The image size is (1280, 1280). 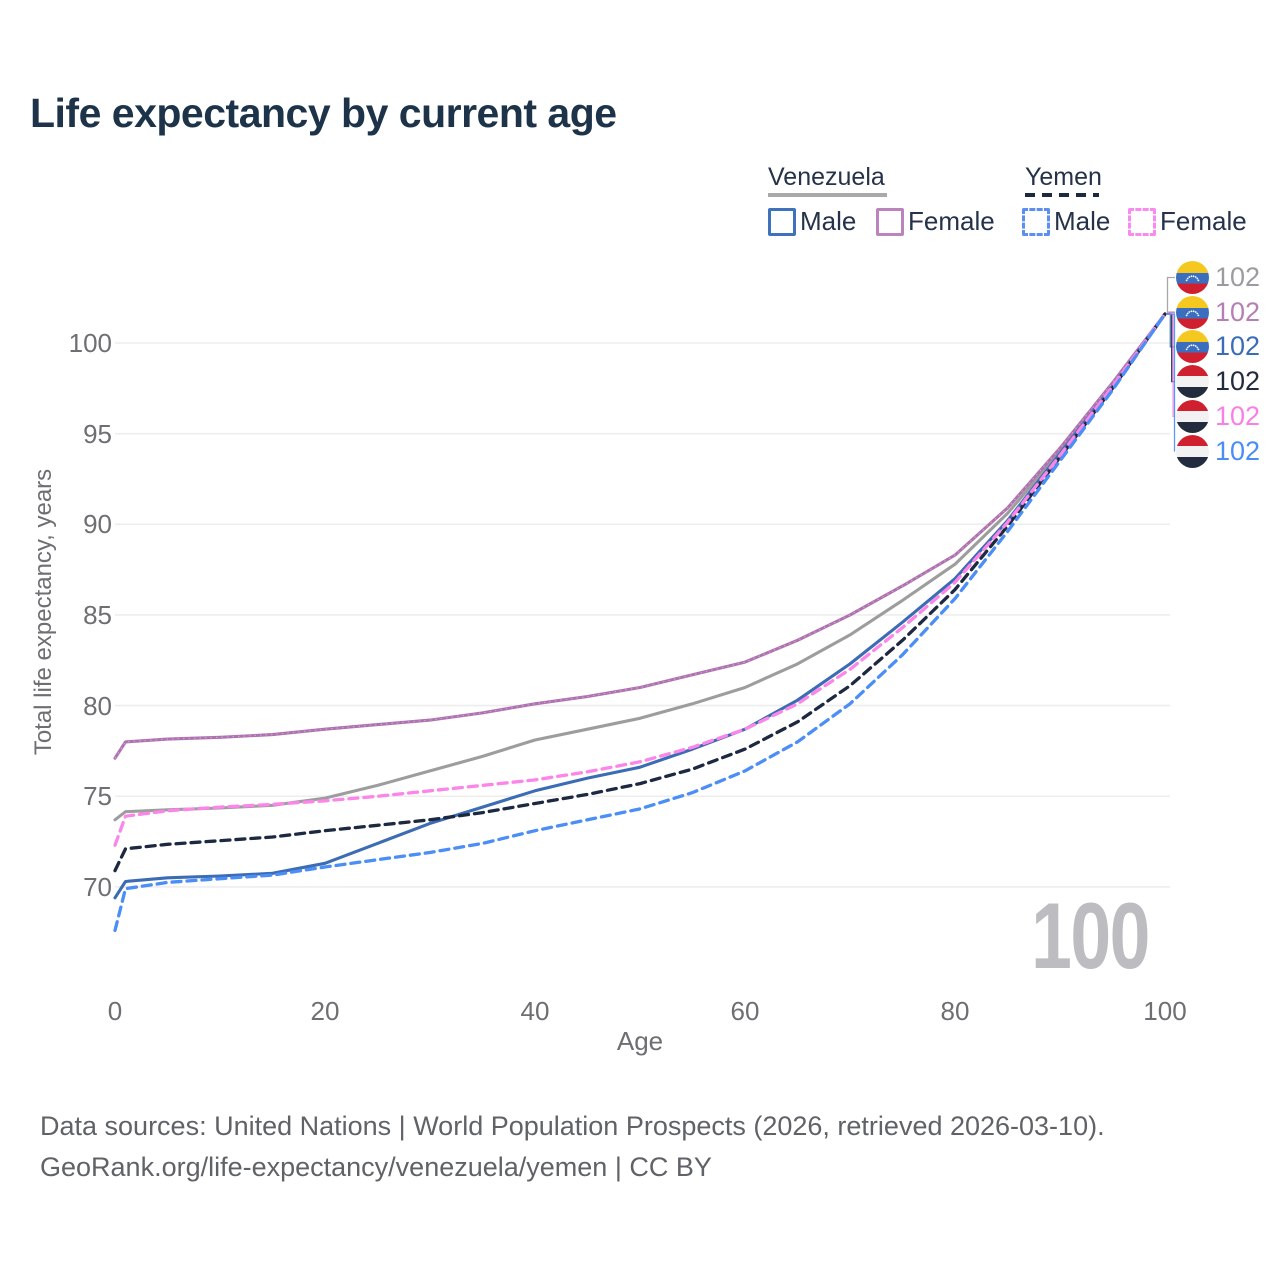 I want to click on legend-item-yemen-female: Female, so click(x=1187, y=221).